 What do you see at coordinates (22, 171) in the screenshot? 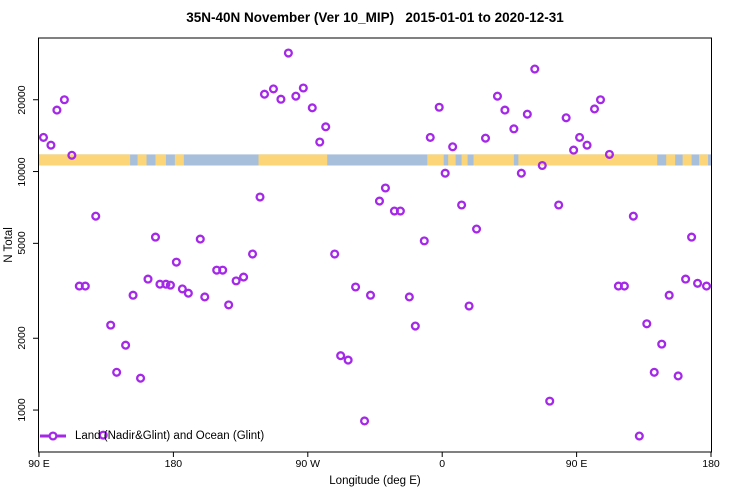
I see `y-tick-label: 10000` at bounding box center [22, 171].